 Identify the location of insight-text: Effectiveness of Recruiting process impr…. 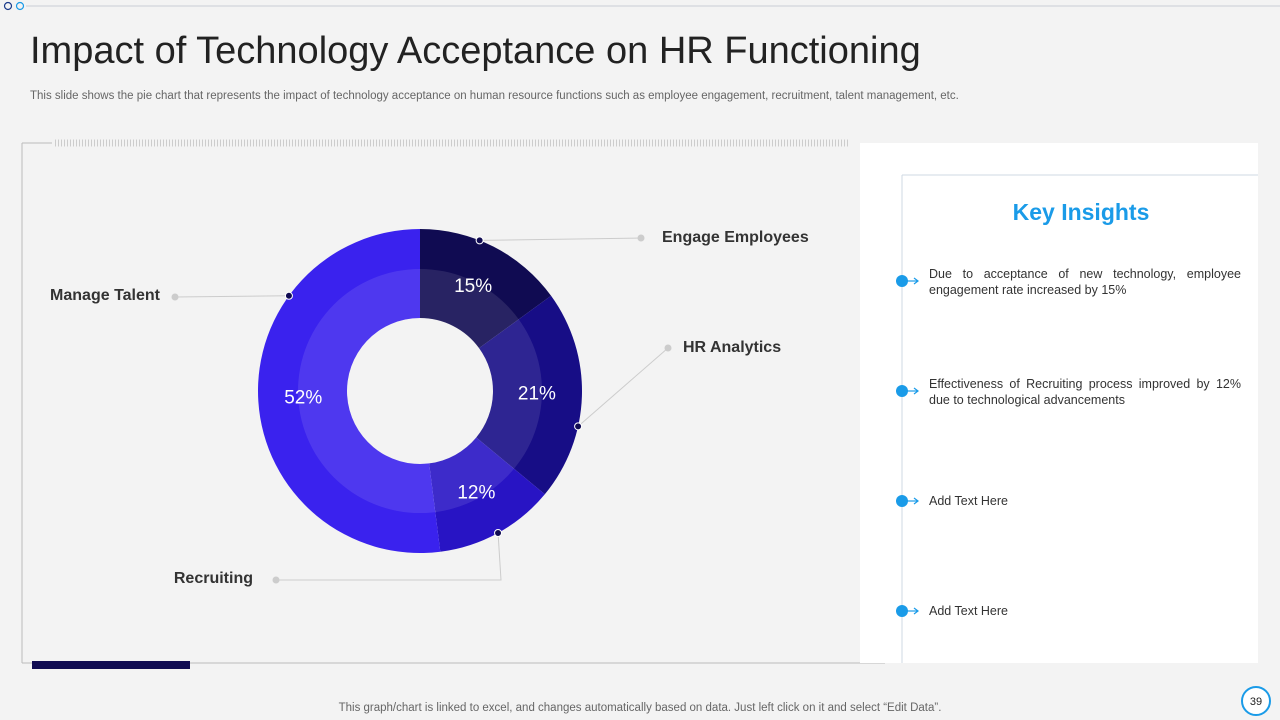
(1085, 392).